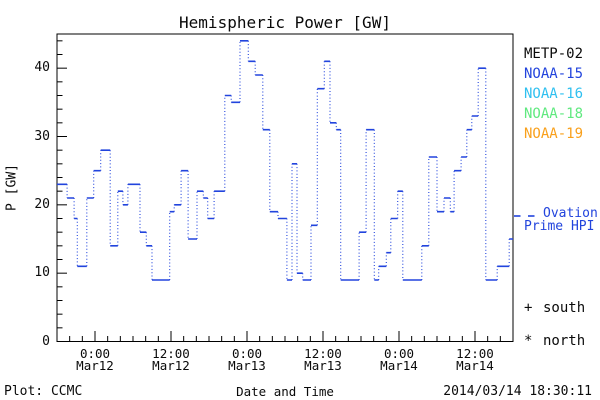 The height and width of the screenshot is (400, 600). What do you see at coordinates (554, 114) in the screenshot?
I see `legend-item-noaa-18: NOAA-18` at bounding box center [554, 114].